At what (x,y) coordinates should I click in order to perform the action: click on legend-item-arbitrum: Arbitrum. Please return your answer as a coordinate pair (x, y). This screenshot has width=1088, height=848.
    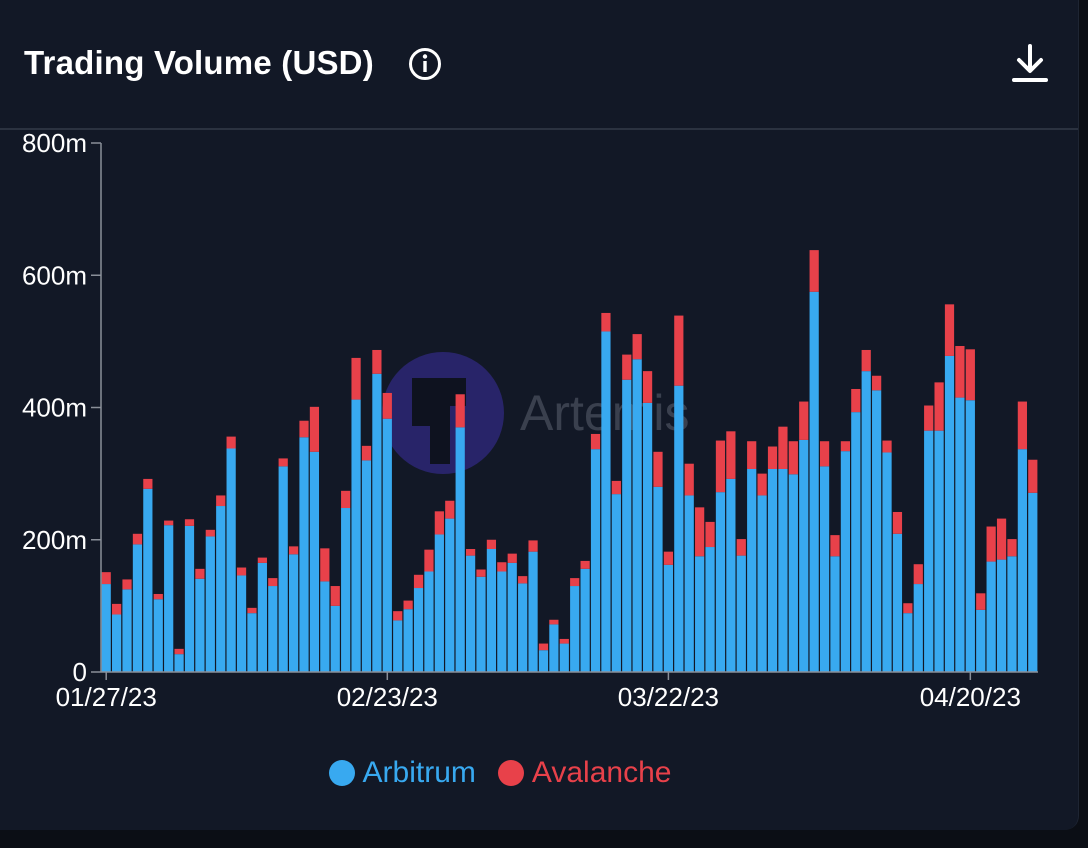
    Looking at the image, I should click on (402, 773).